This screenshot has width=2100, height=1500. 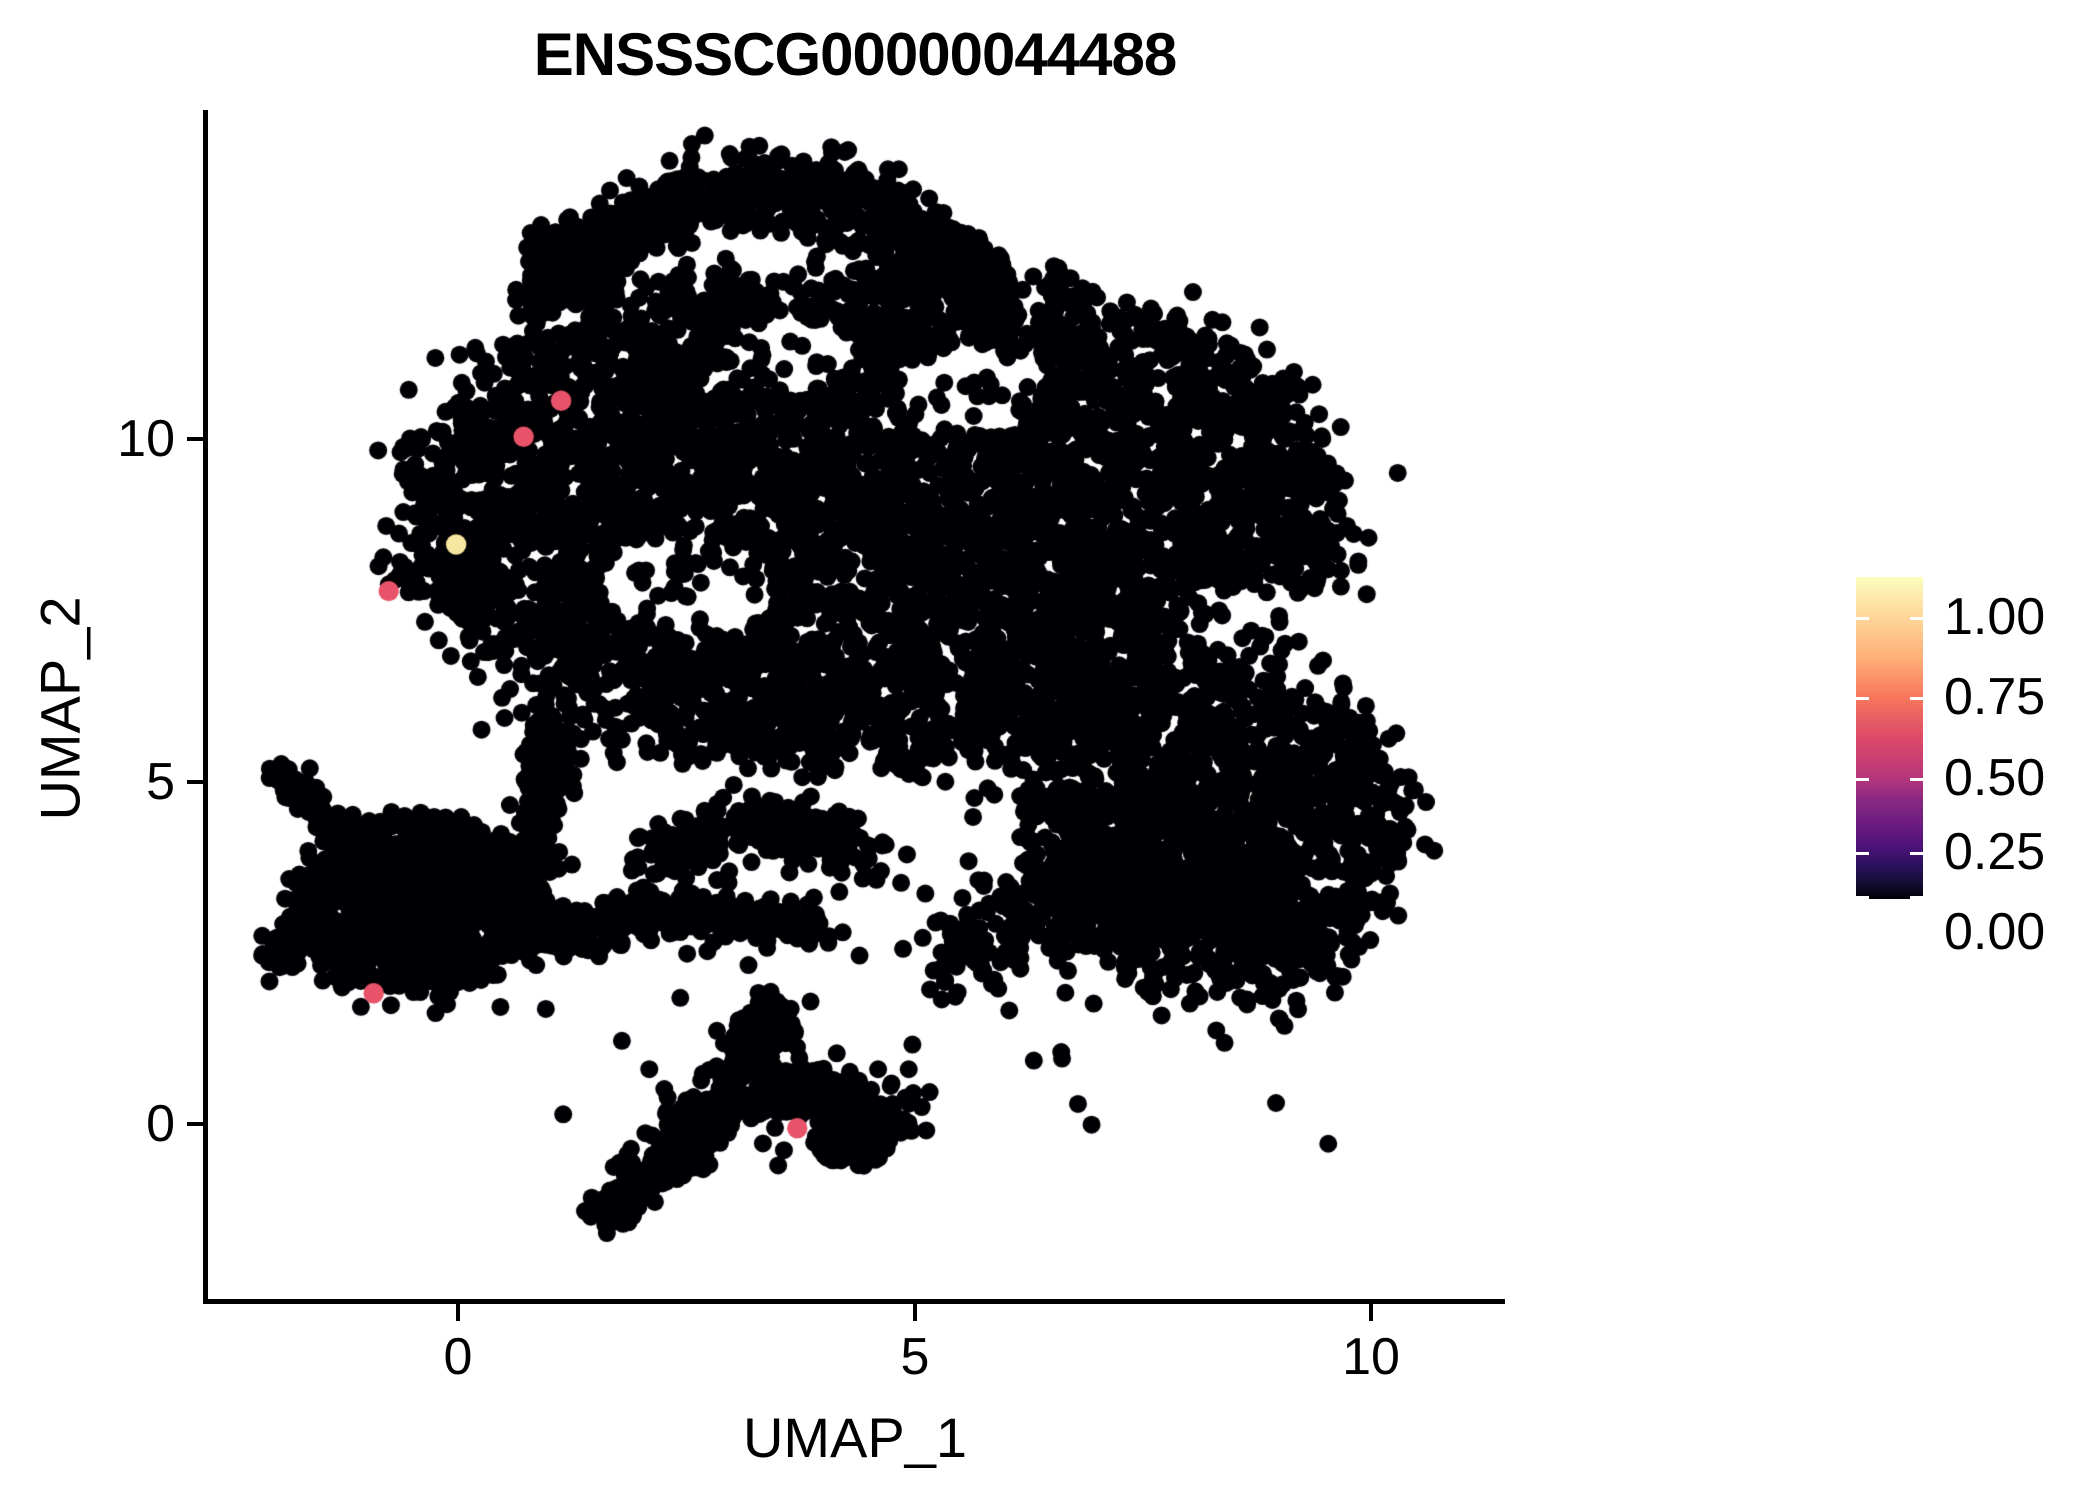 What do you see at coordinates (1916, 618) in the screenshot?
I see `colorbar-tick-1.00-right` at bounding box center [1916, 618].